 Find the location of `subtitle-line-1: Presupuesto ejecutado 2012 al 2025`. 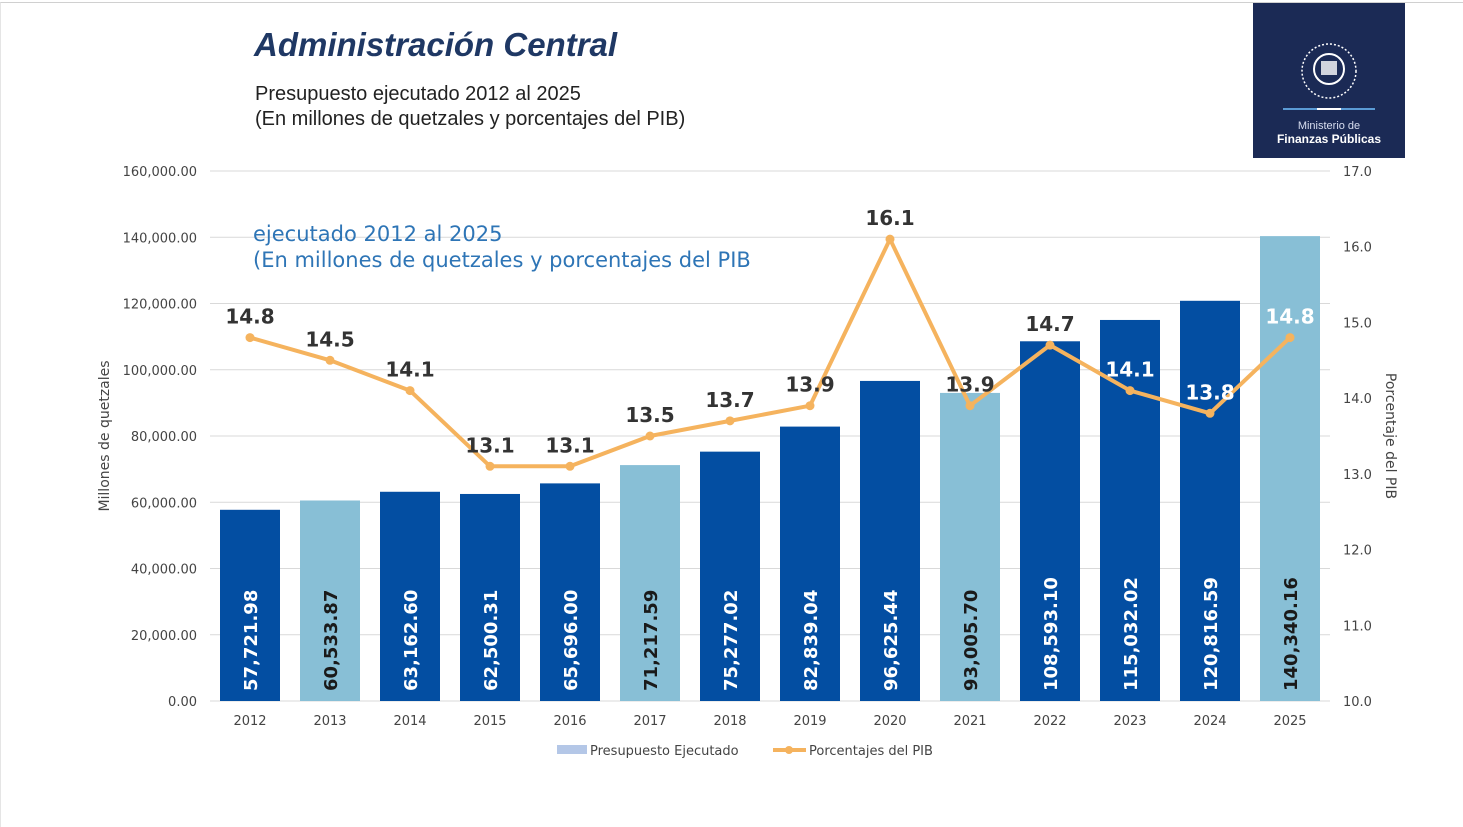

subtitle-line-1: Presupuesto ejecutado 2012 al 2025 is located at coordinates (418, 94).